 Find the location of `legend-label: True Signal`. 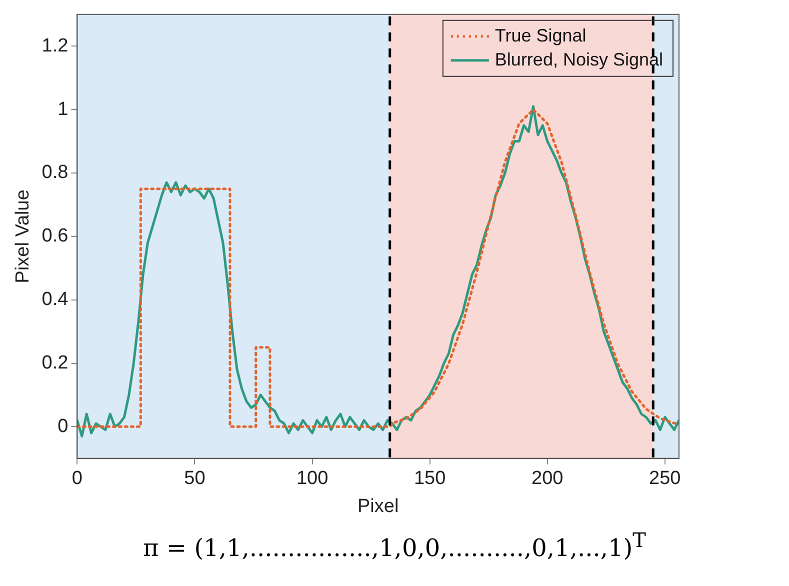

legend-label: True Signal is located at coordinates (540, 35).